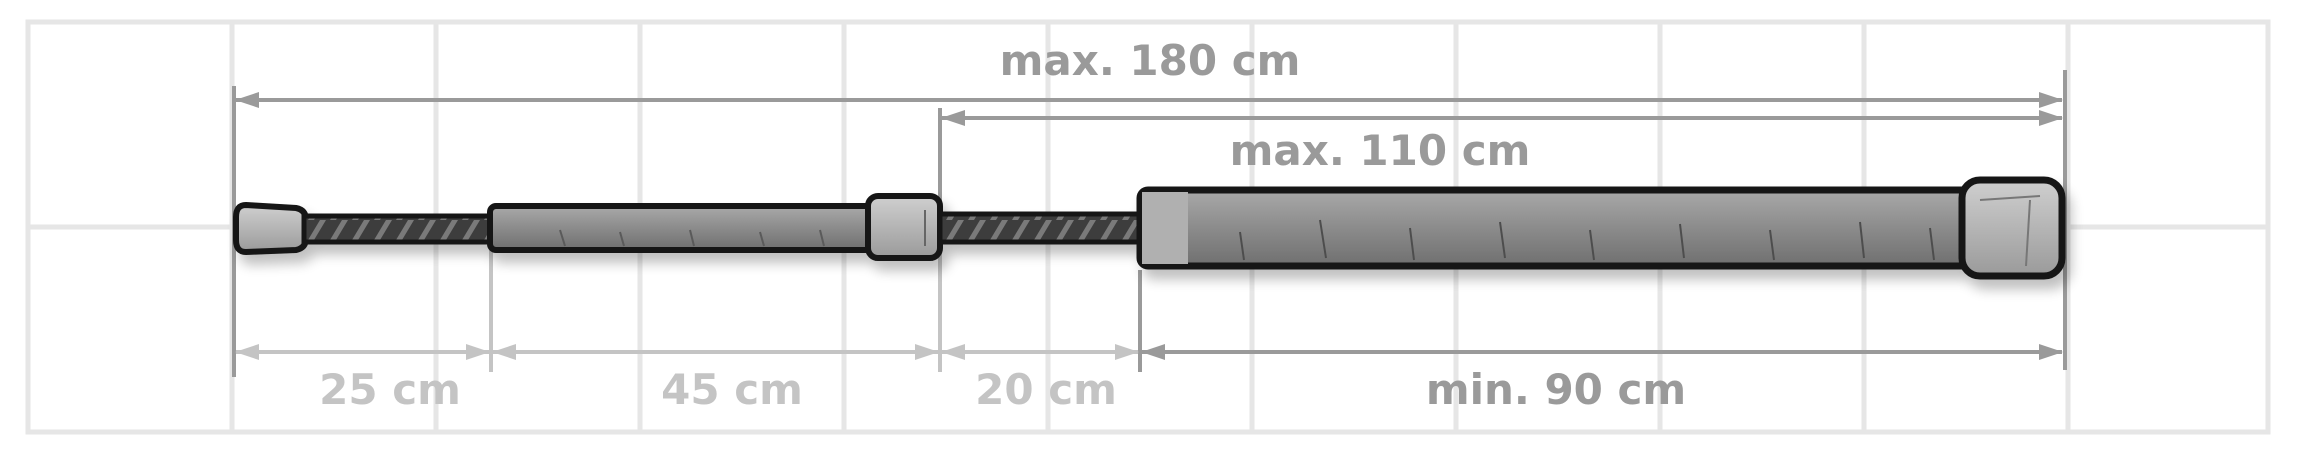 The height and width of the screenshot is (458, 2298). I want to click on dimension-segment-2: 45 cm, so click(715, 379).